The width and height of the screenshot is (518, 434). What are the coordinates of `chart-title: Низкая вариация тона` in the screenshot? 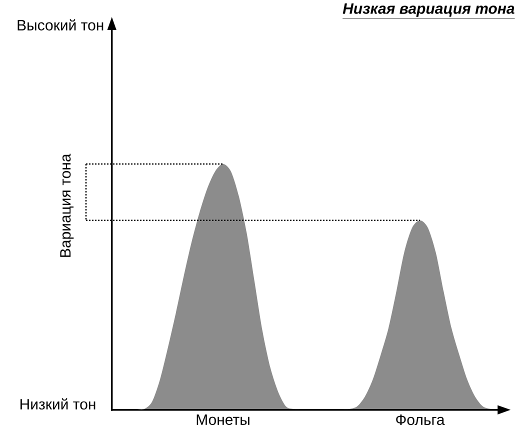 It's located at (428, 10).